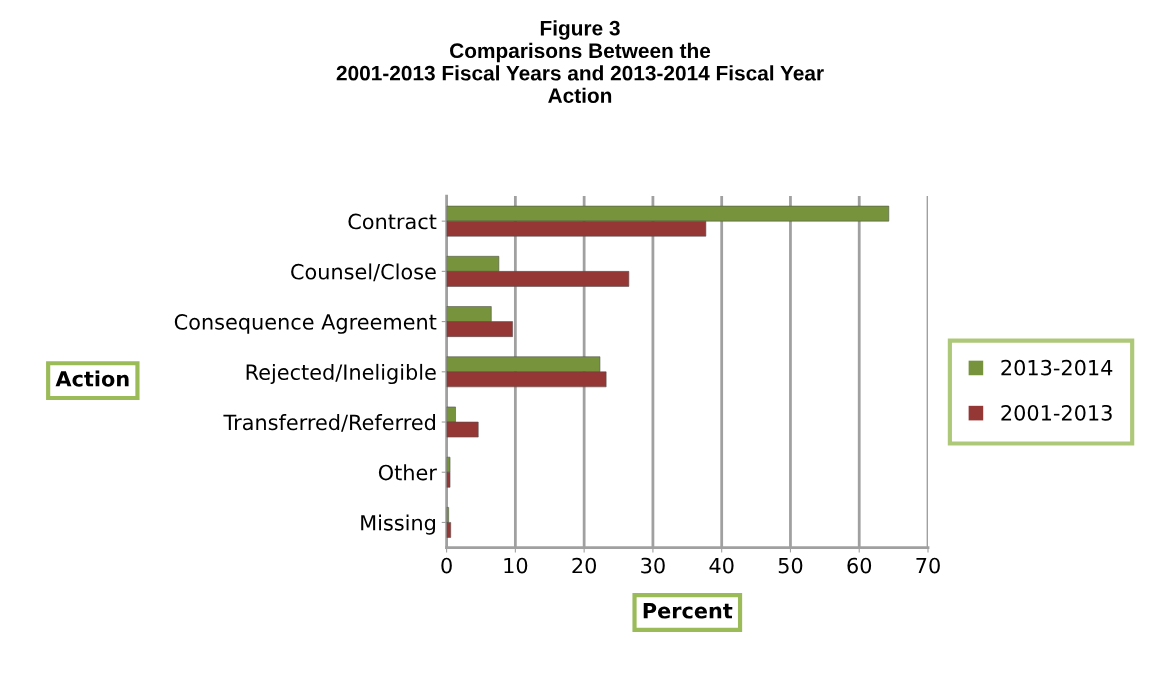 The image size is (1160, 676). I want to click on y-tick-label: Rejected/Ineligible, so click(341, 374).